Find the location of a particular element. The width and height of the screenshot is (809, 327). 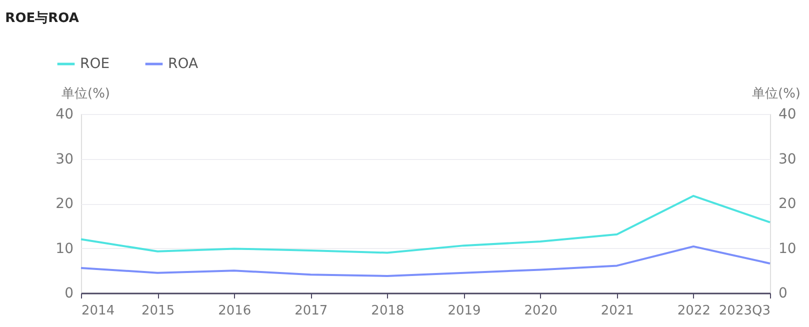

x-tick-label: 2015 is located at coordinates (158, 311).